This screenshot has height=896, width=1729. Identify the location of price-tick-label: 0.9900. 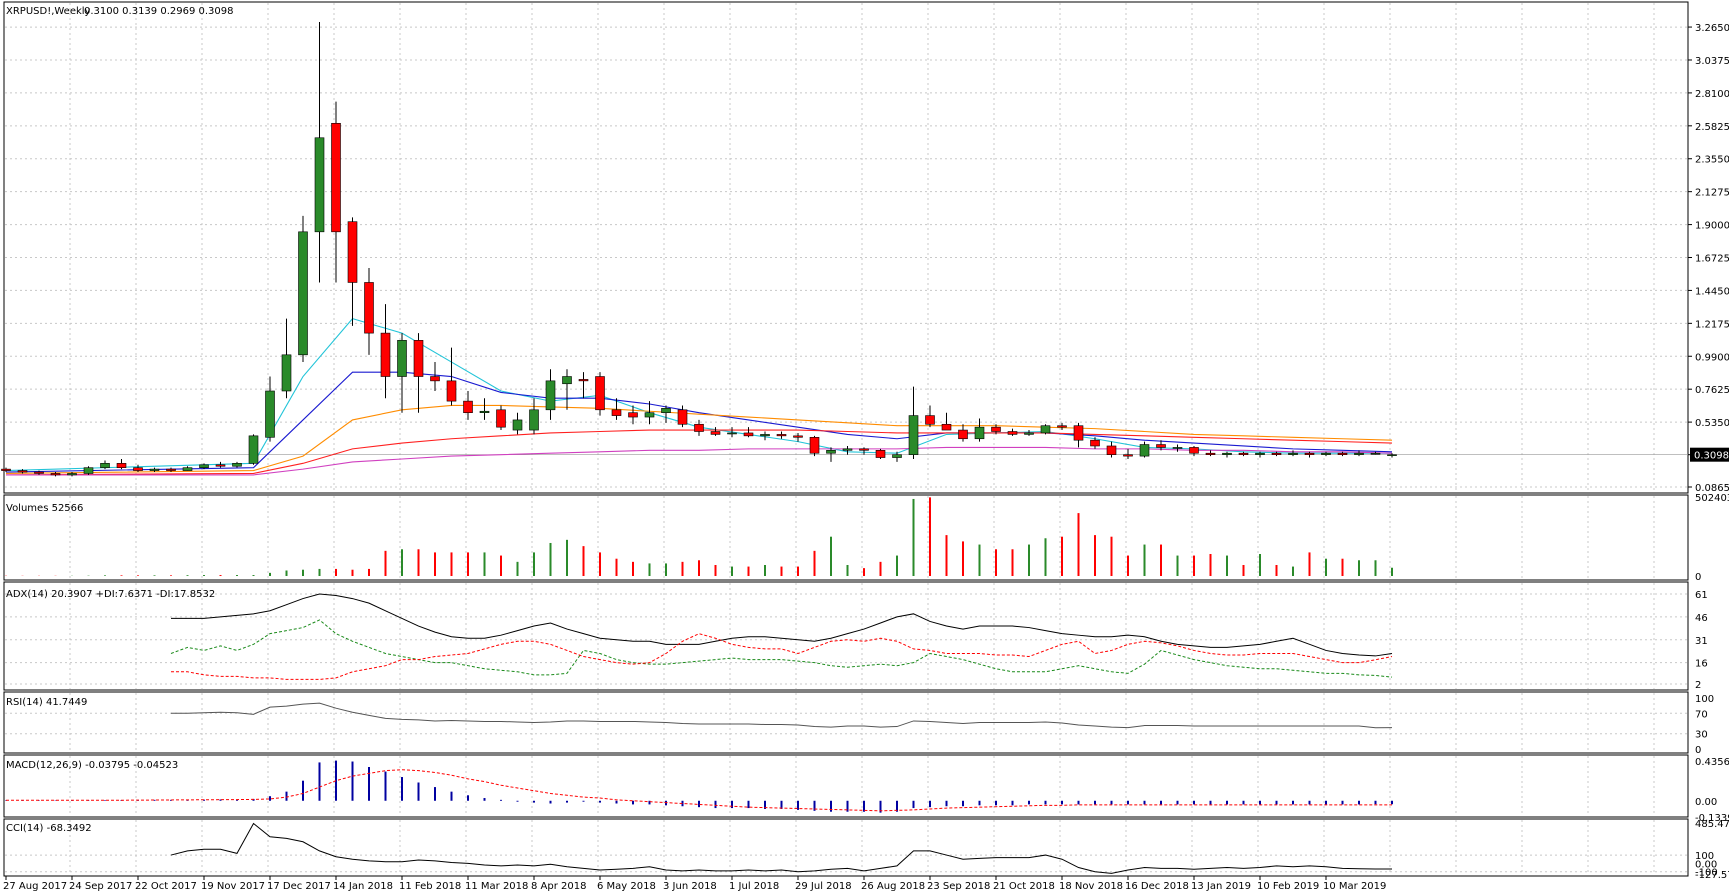
(1712, 357).